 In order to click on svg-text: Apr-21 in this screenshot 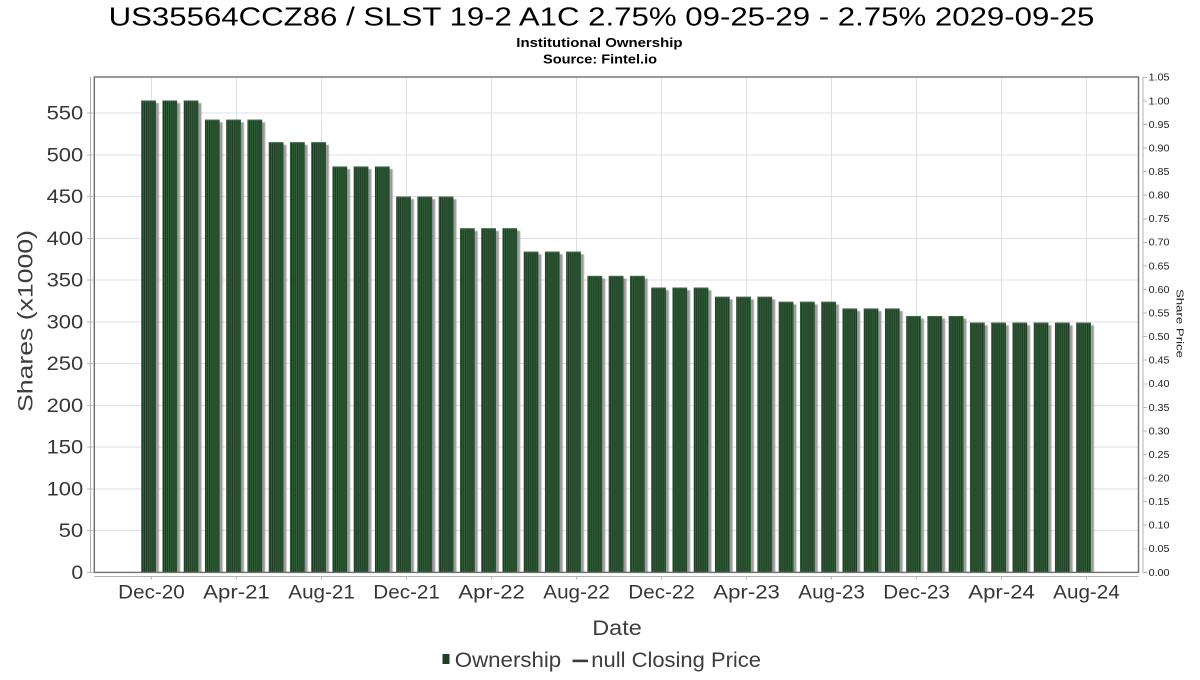, I will do `click(236, 593)`.